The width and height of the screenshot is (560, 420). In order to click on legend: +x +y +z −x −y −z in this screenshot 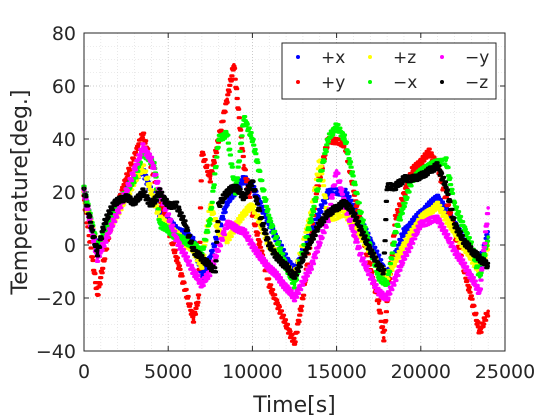, I will do `click(389, 71)`.